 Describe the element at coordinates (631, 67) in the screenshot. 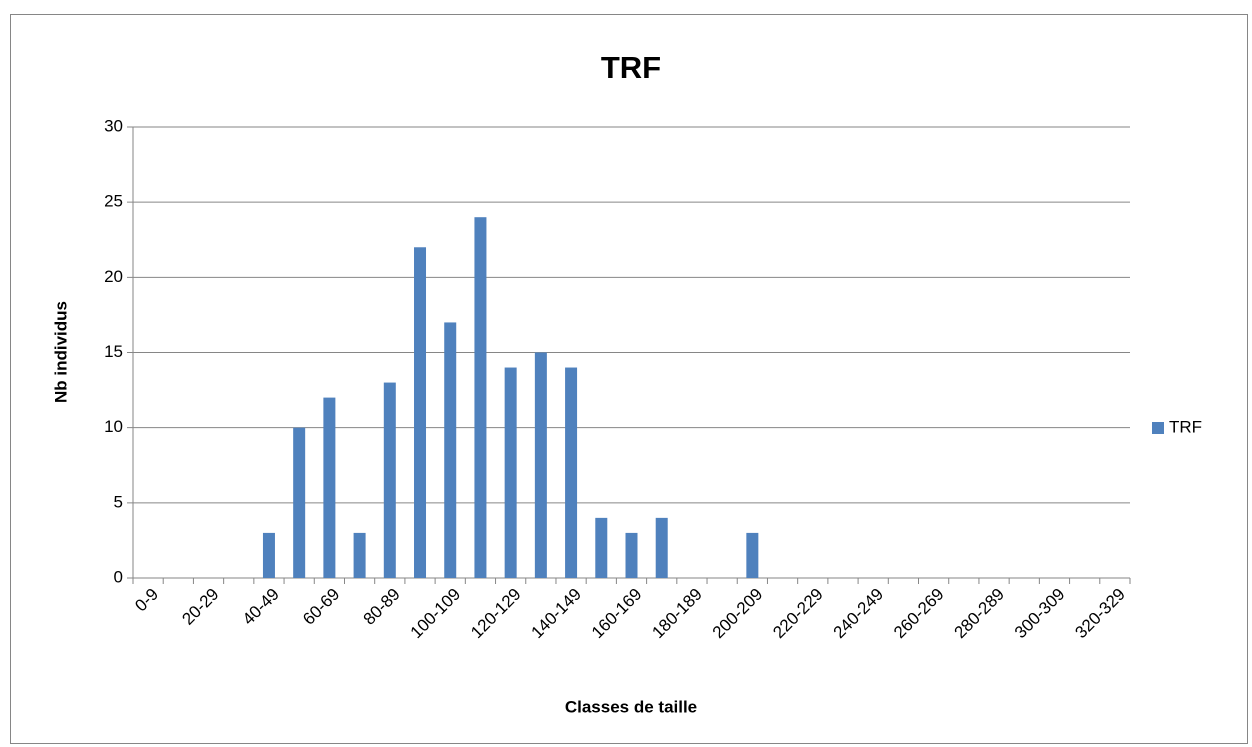

I see `chart-title: TRF` at that location.